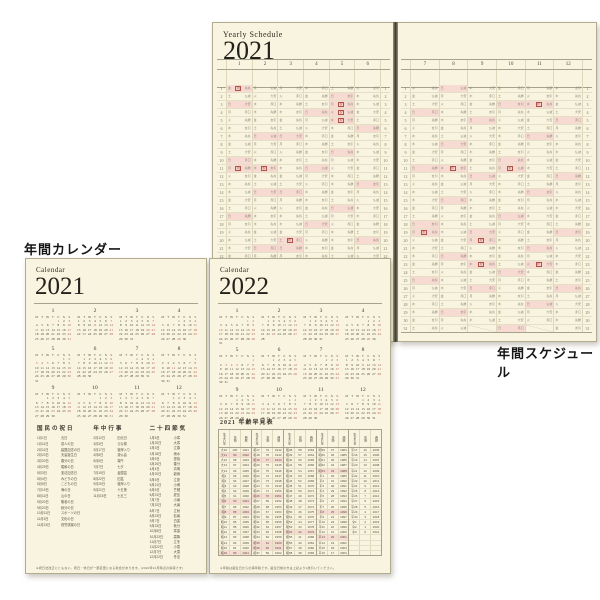 This screenshot has height=600, width=600. Describe the element at coordinates (263, 408) in the screenshot. I see `mini-date: 10` at that location.